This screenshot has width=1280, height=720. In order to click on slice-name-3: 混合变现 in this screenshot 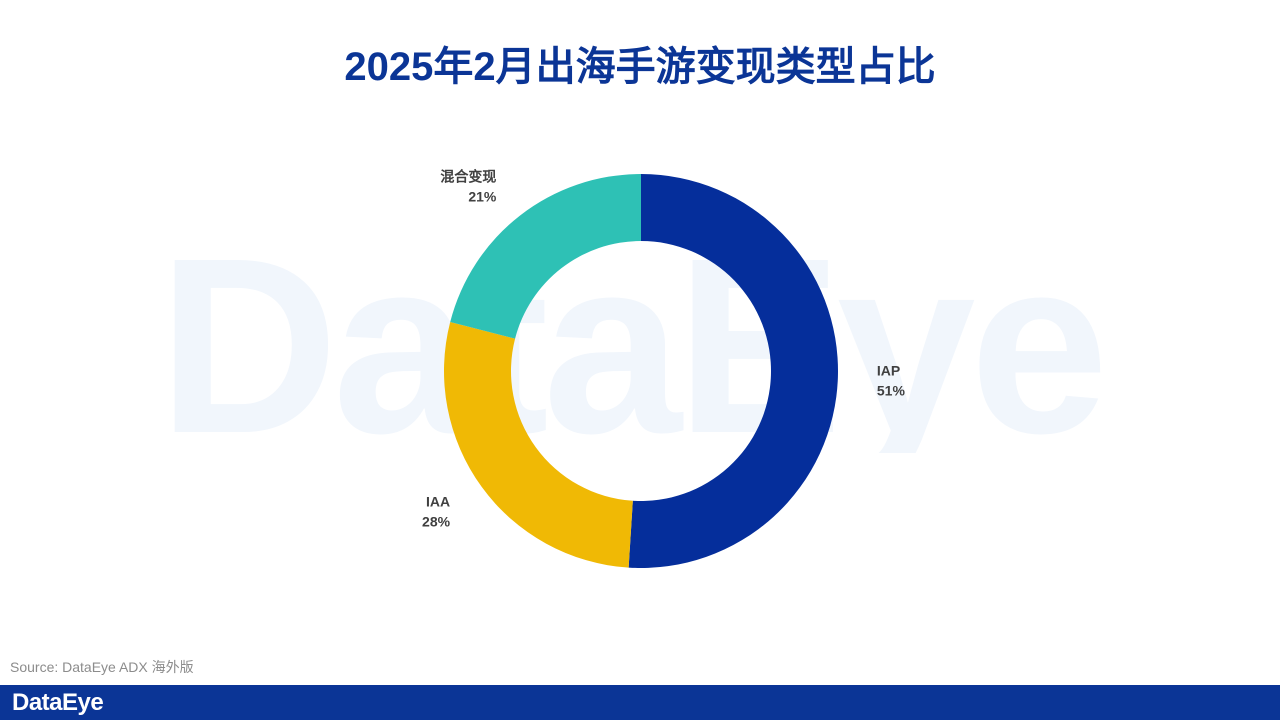, I will do `click(468, 177)`.